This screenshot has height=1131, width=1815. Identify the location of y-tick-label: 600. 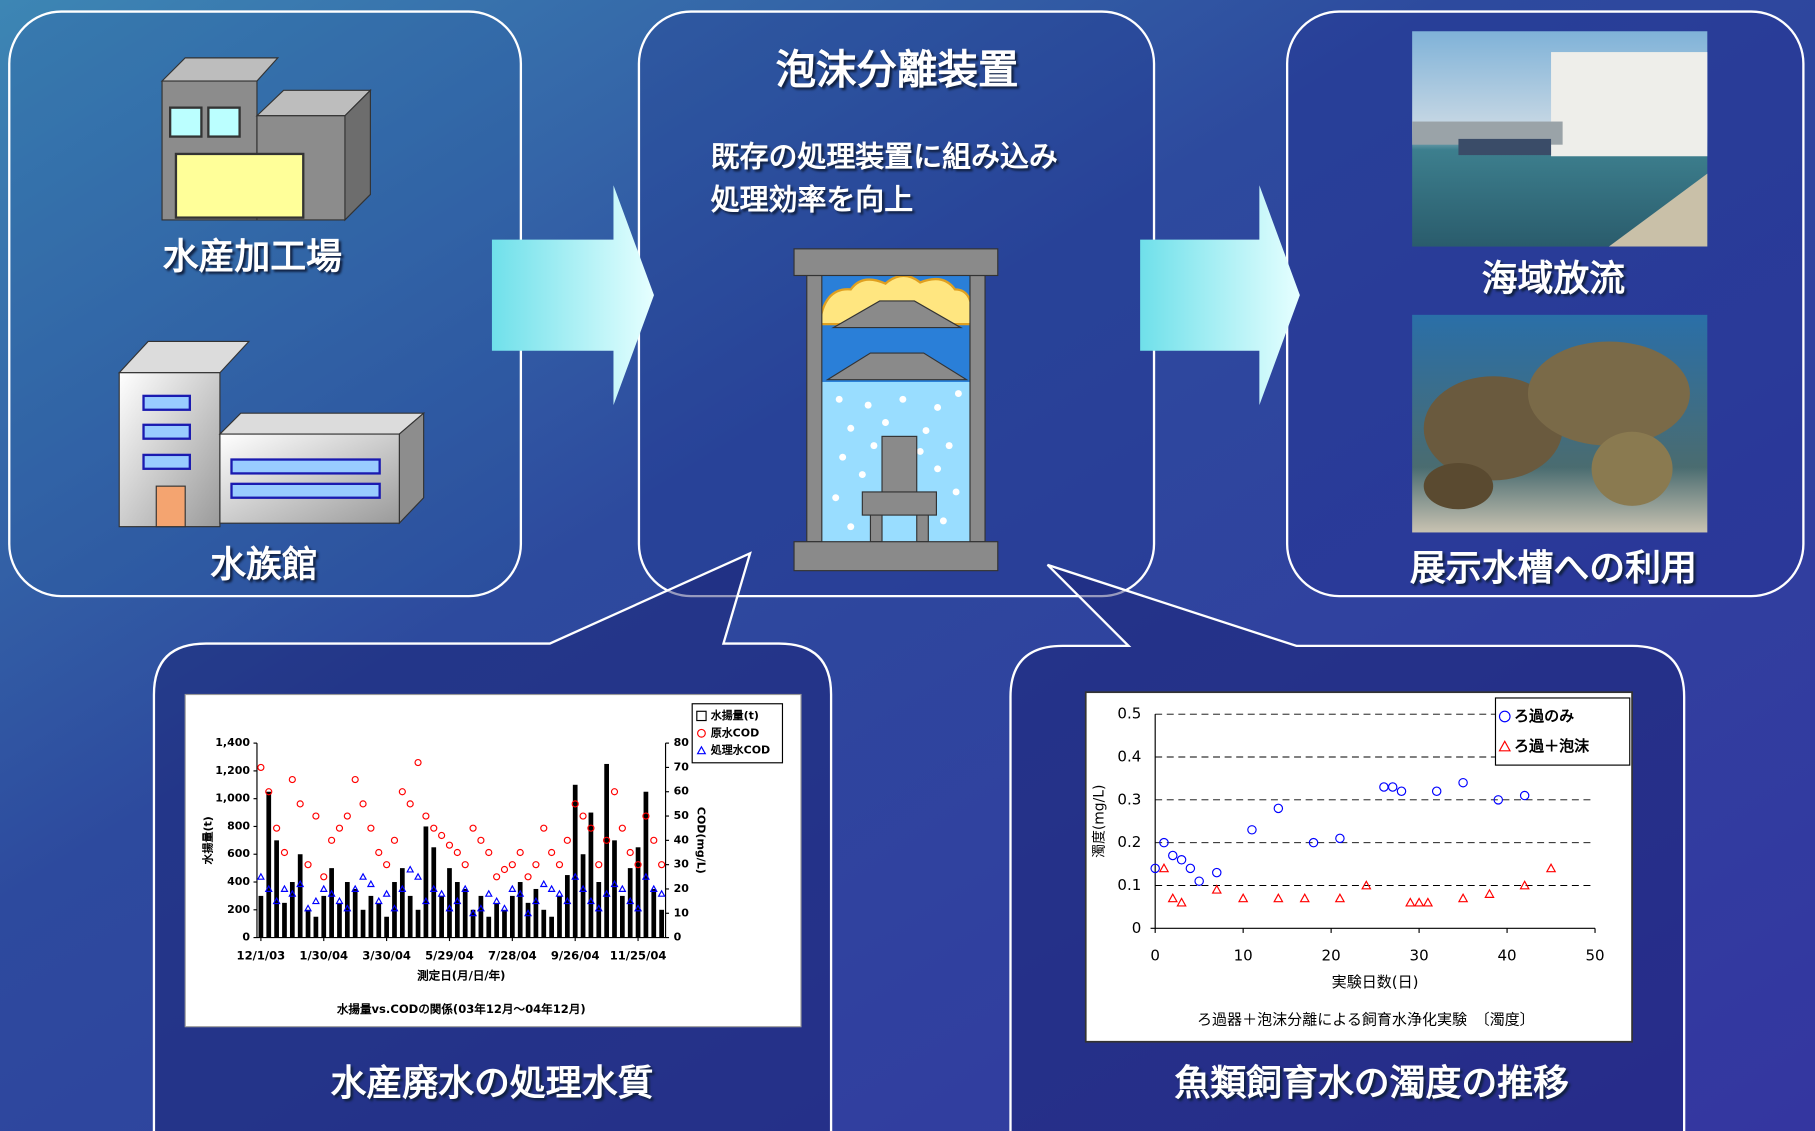
(238, 853).